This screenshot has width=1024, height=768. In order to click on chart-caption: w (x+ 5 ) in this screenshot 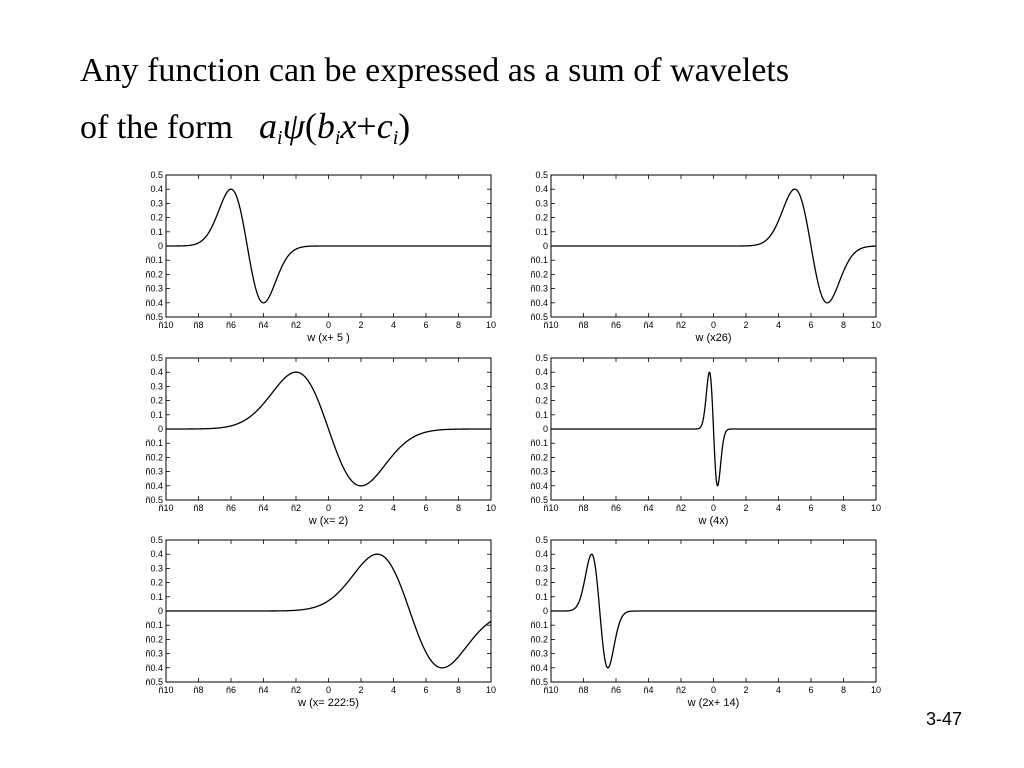, I will do `click(327, 338)`.